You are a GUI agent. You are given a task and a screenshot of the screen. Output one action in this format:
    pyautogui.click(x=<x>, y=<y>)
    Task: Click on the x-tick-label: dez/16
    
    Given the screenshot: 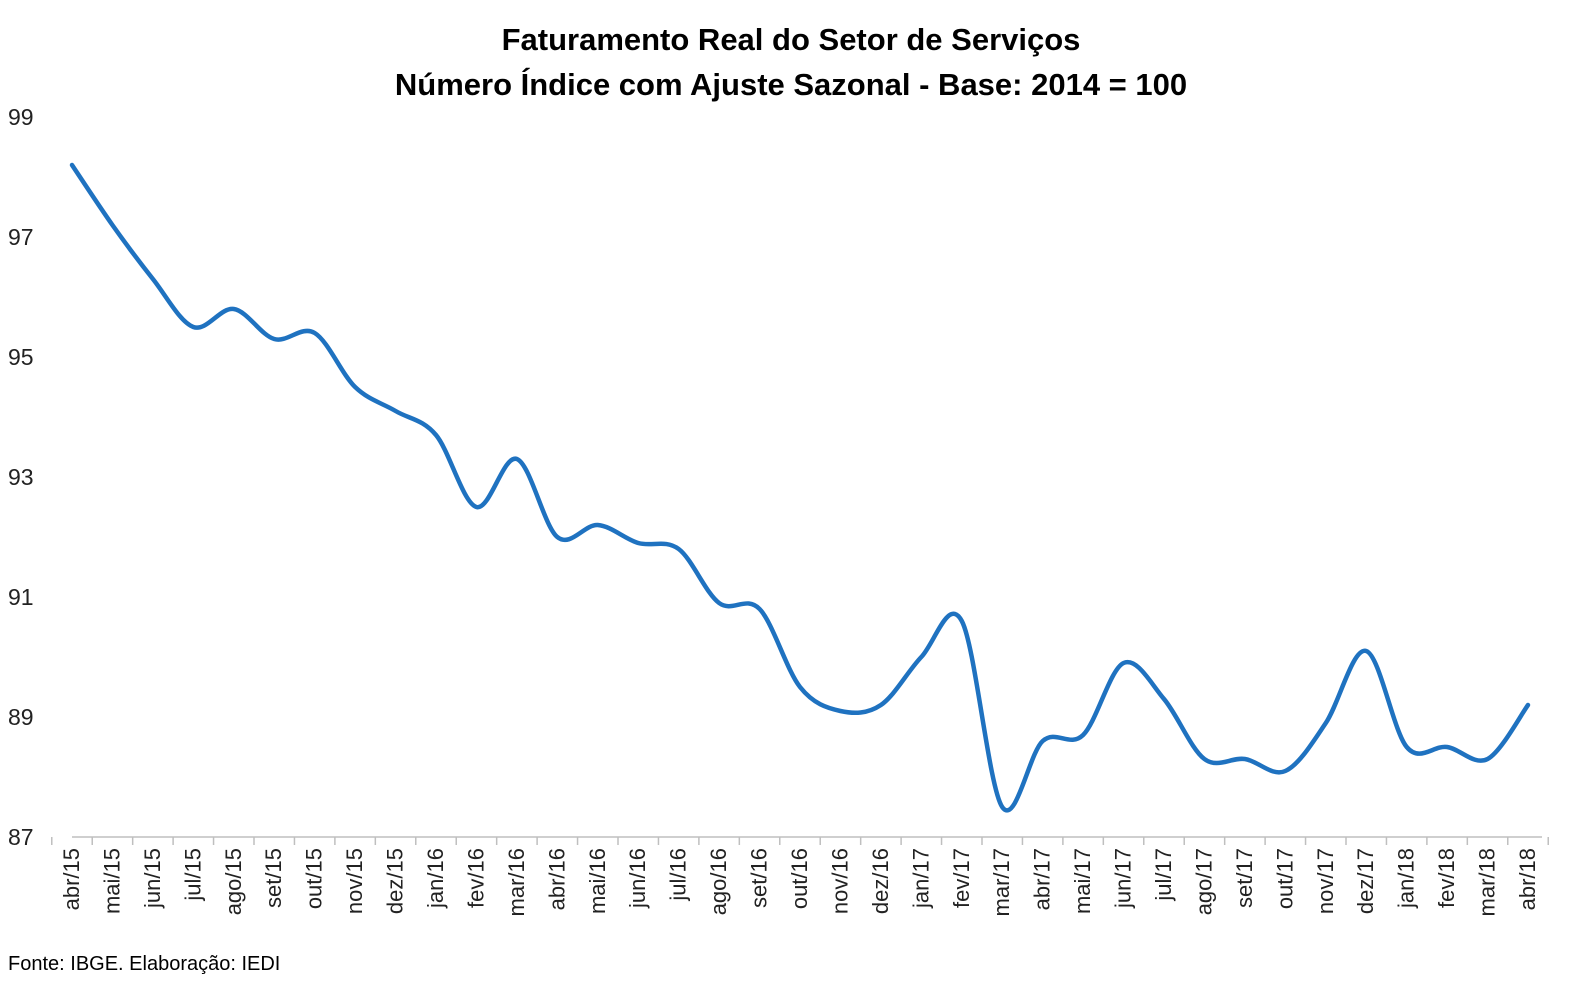 What is the action you would take?
    pyautogui.click(x=880, y=881)
    